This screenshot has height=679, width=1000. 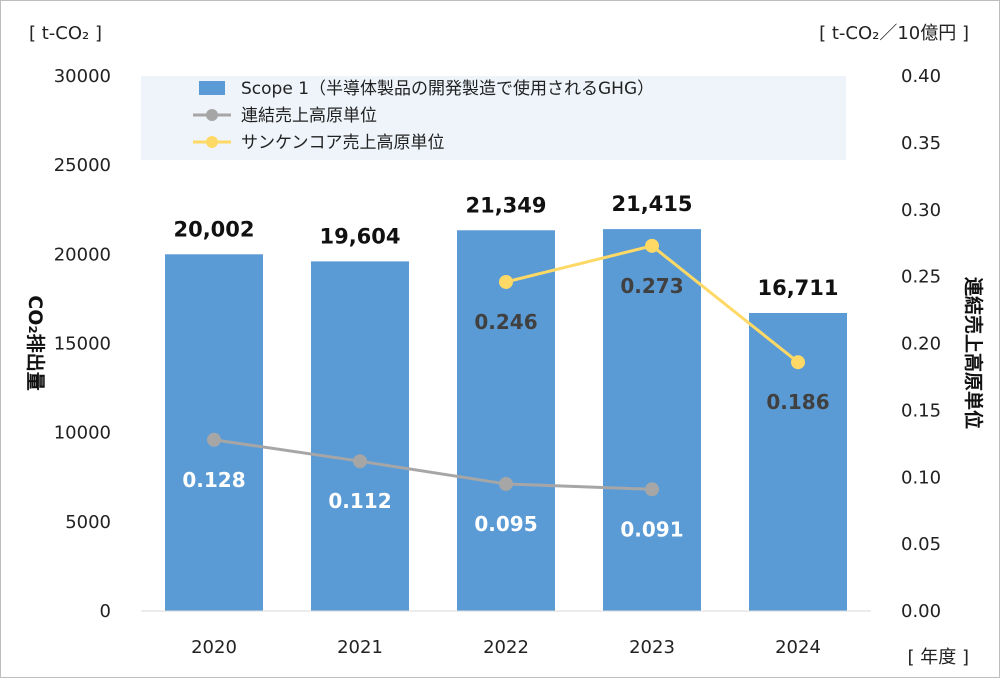 What do you see at coordinates (921, 143) in the screenshot?
I see `y-right-tick: 0.35` at bounding box center [921, 143].